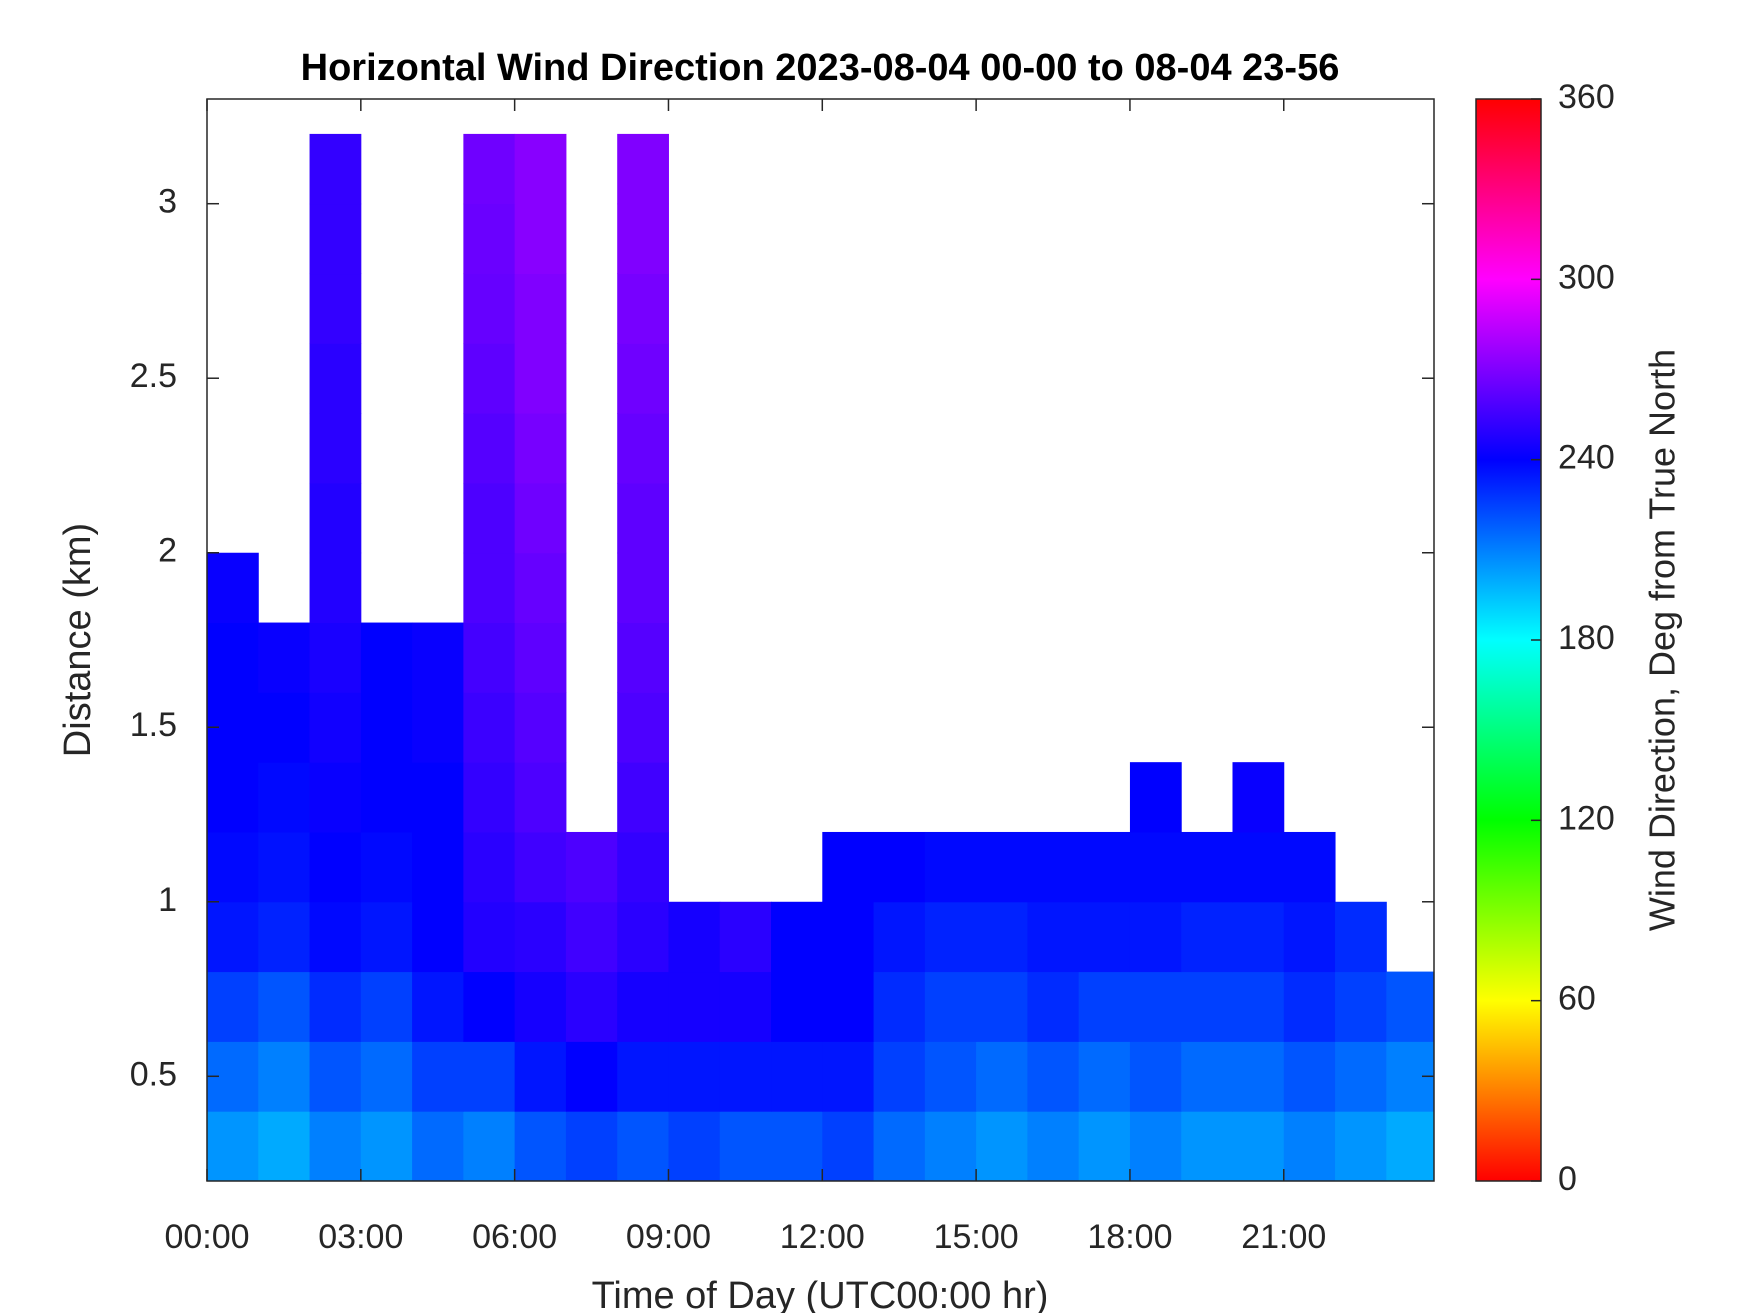 This screenshot has height=1313, width=1750. I want to click on x-tick-label: 15:00, so click(976, 1237).